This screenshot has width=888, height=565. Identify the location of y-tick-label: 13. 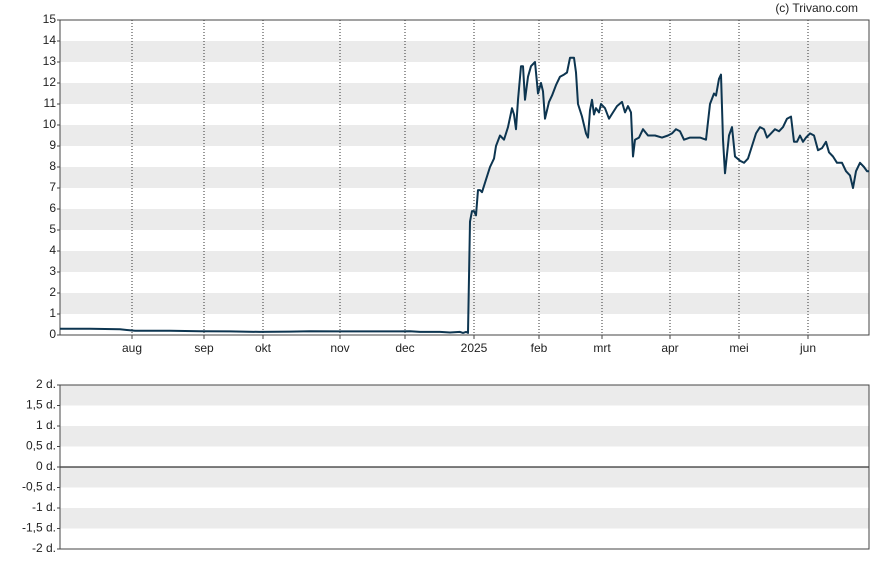
(50, 61).